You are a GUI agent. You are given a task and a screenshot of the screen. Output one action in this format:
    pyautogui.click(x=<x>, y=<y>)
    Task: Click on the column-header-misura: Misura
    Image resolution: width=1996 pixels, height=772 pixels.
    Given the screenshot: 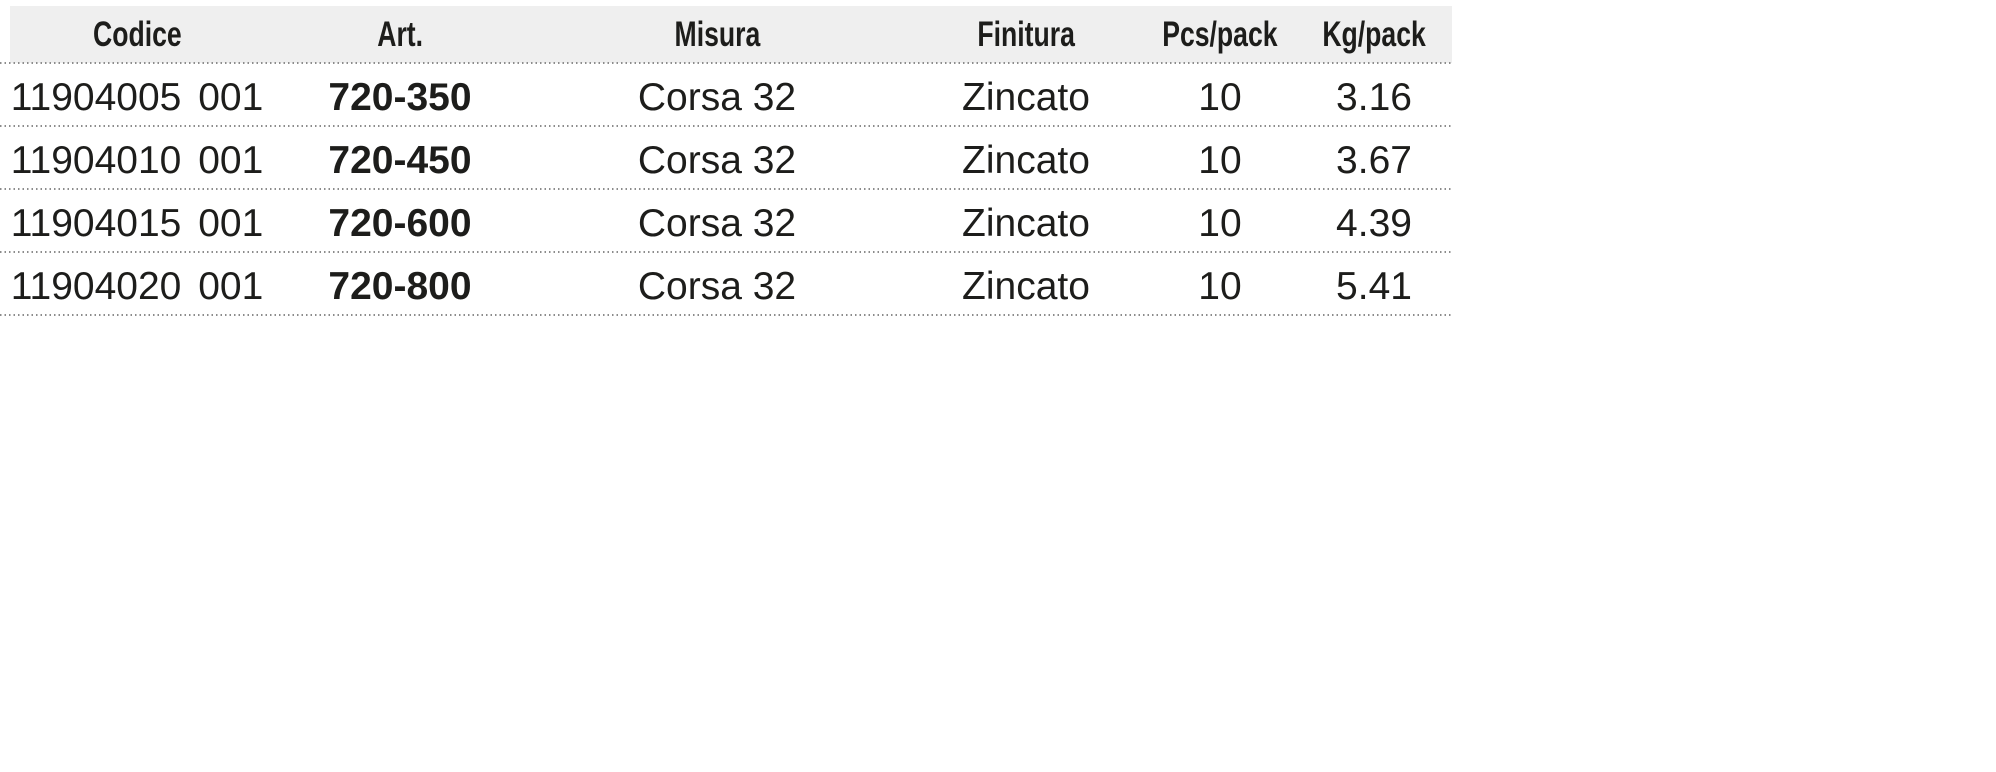 What is the action you would take?
    pyautogui.click(x=717, y=34)
    